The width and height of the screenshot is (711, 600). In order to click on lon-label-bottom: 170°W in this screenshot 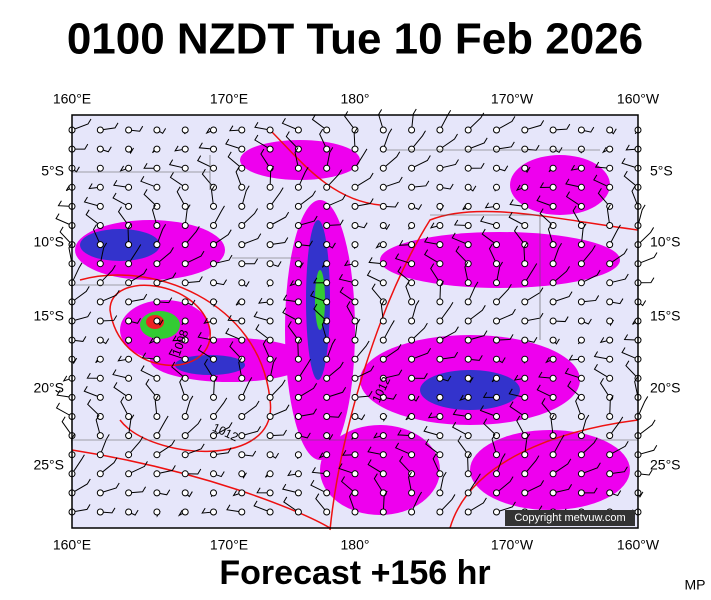, I will do `click(512, 545)`.